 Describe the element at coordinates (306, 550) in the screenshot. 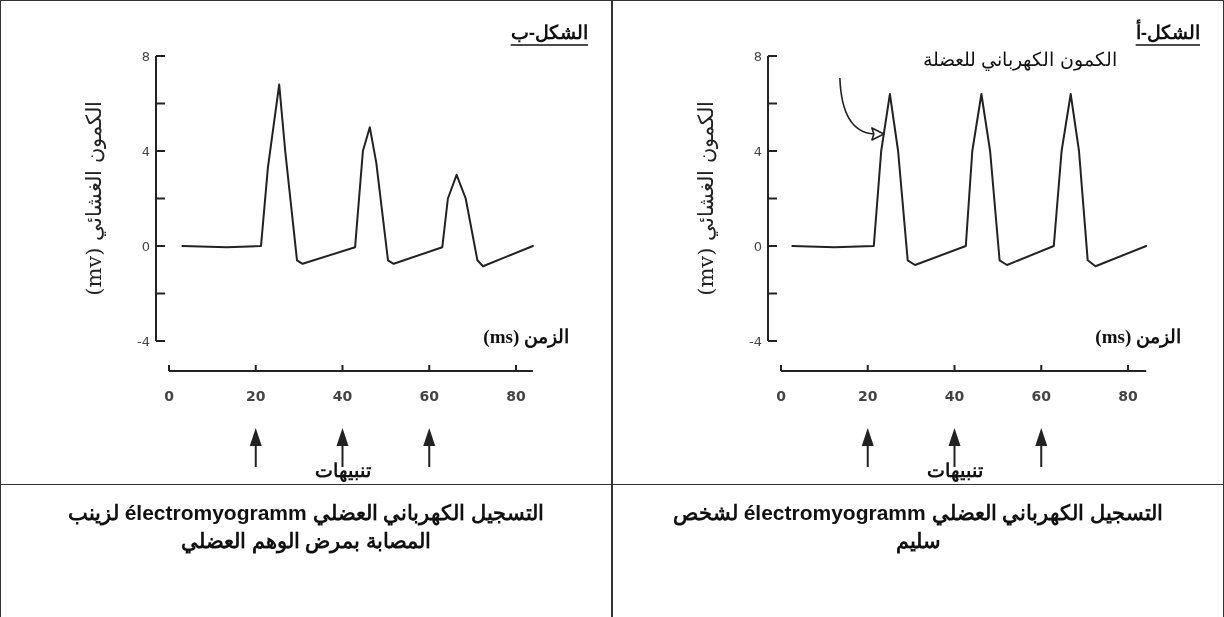

I see `text: التسجيل الكهرباني العضلي électromyogramm لزينب المصابة بمرض الوهم العضلي` at that location.